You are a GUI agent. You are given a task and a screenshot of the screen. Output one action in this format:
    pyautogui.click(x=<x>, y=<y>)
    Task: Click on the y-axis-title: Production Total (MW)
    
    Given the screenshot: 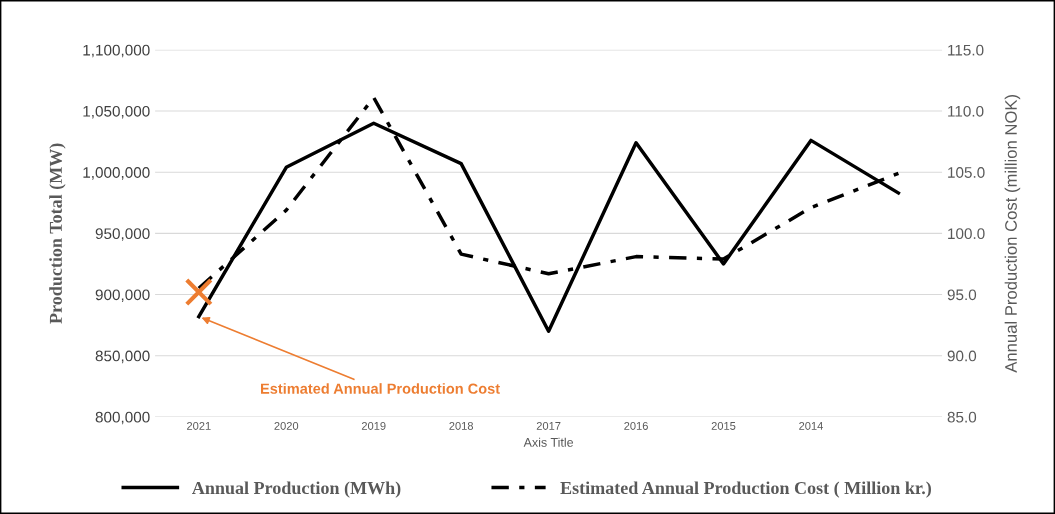 What is the action you would take?
    pyautogui.click(x=57, y=233)
    